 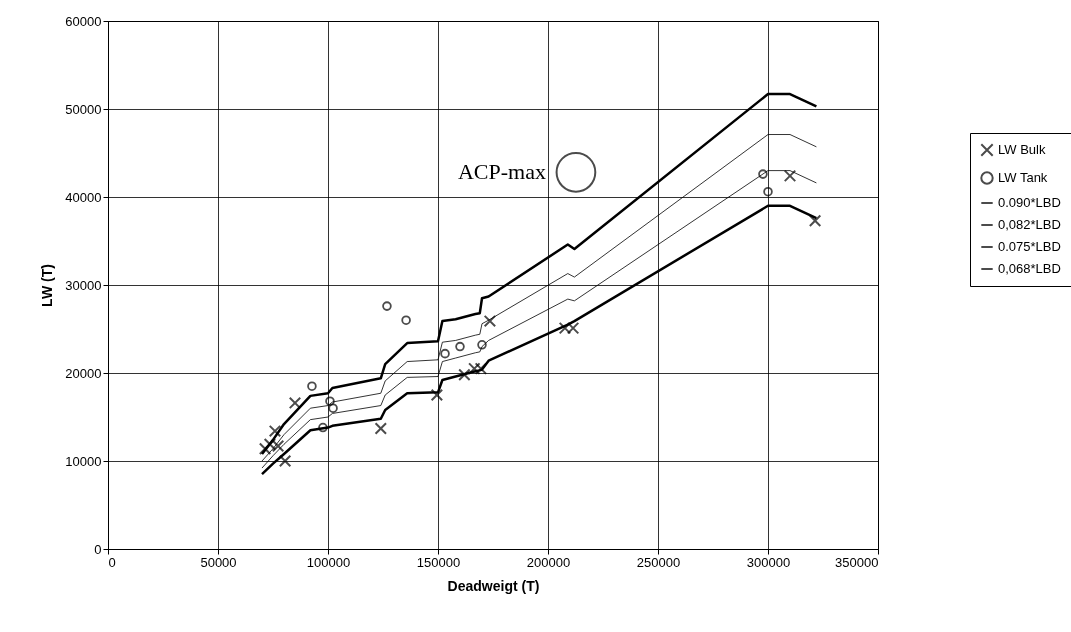 What do you see at coordinates (1029, 202) in the screenshot?
I see `legend-label: 0.090*LBD` at bounding box center [1029, 202].